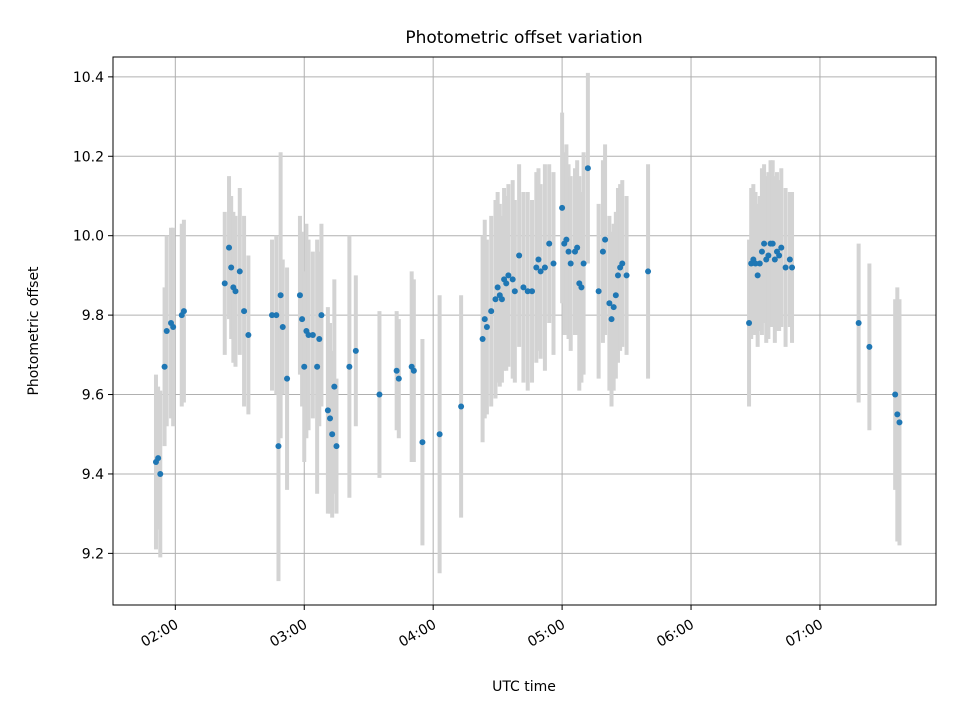 The width and height of the screenshot is (960, 720). What do you see at coordinates (93, 396) in the screenshot?
I see `y-tick-label: 9.6` at bounding box center [93, 396].